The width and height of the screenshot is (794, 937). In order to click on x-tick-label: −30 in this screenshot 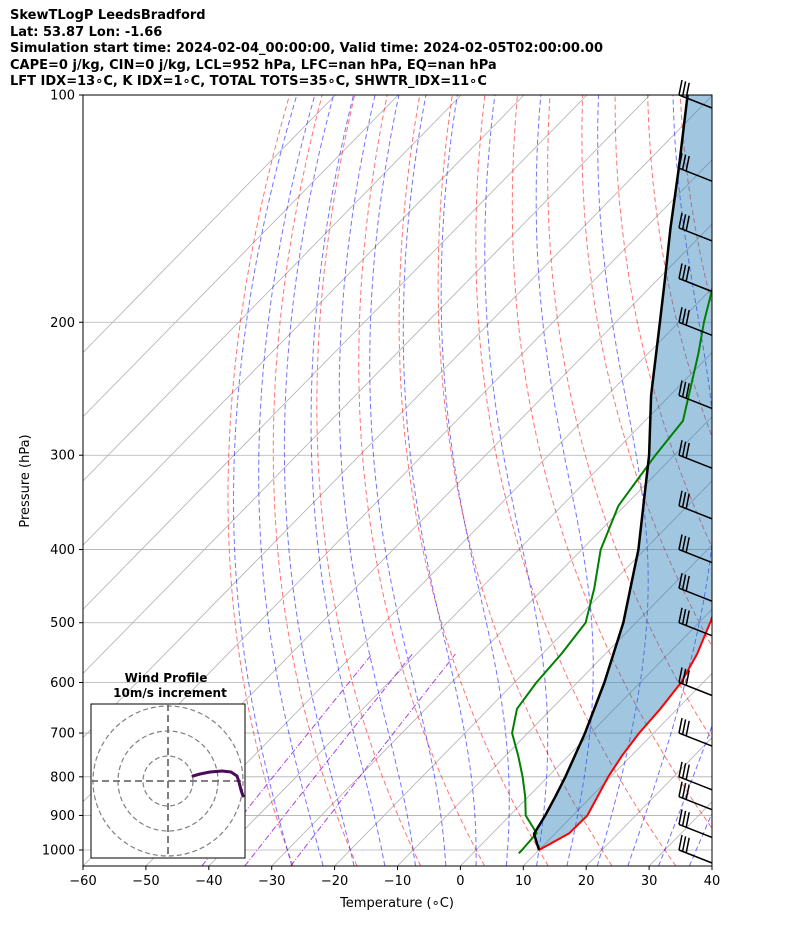, I will do `click(271, 881)`.